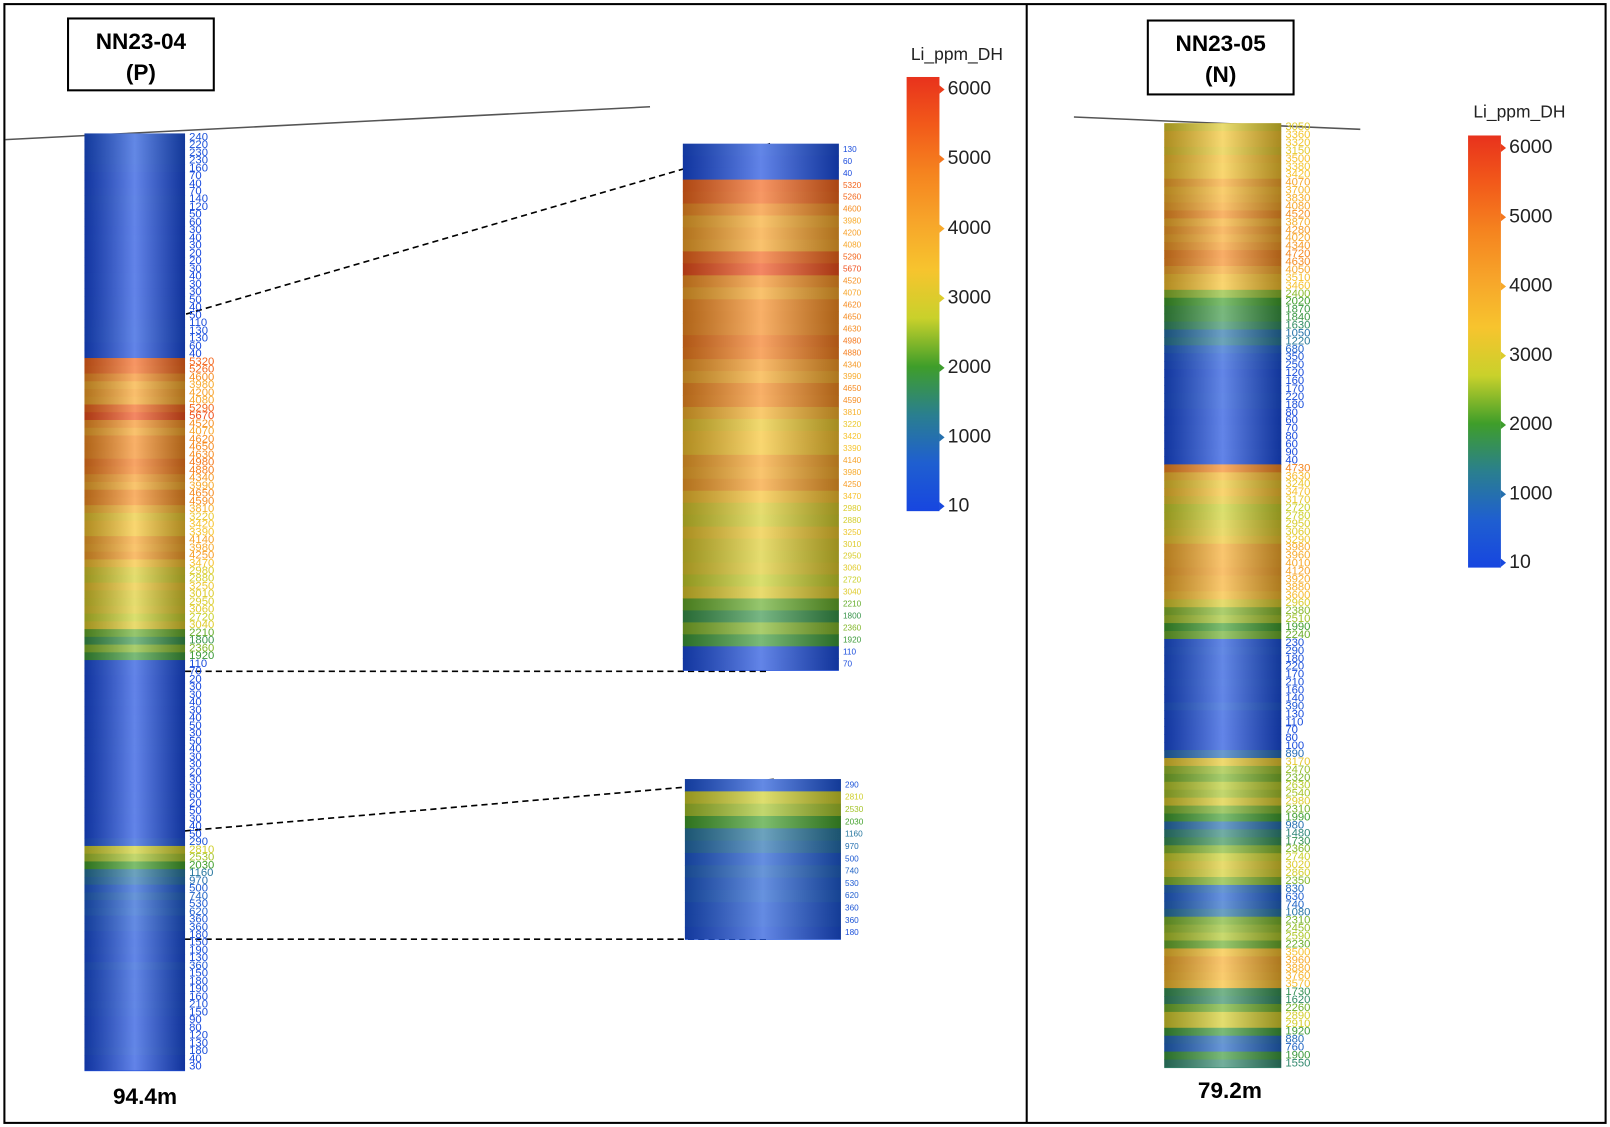 The height and width of the screenshot is (1127, 1610). I want to click on interval-label: 70, so click(1291, 730).